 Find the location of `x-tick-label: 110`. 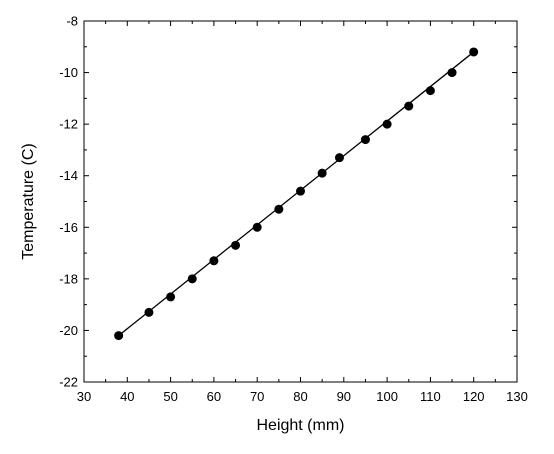

x-tick-label: 110 is located at coordinates (430, 396).